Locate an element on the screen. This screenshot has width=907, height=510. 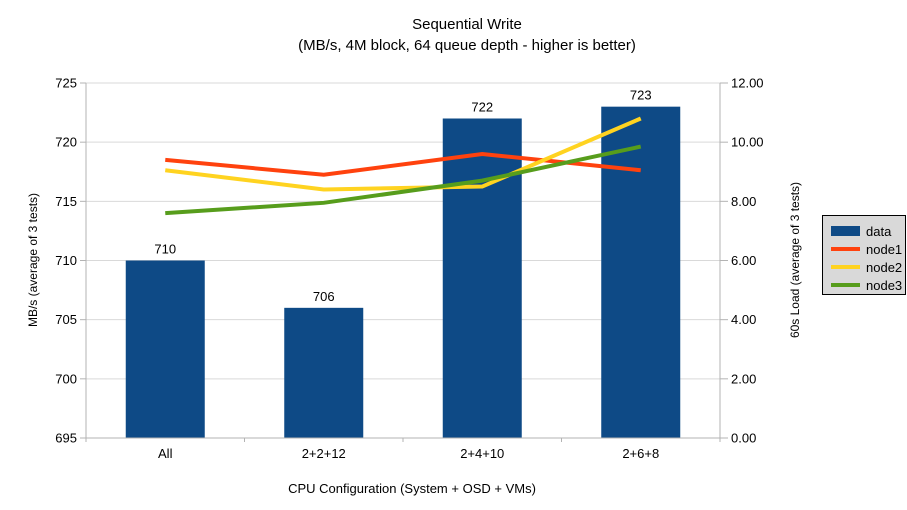
legend-swatch-node1 is located at coordinates (845, 249).